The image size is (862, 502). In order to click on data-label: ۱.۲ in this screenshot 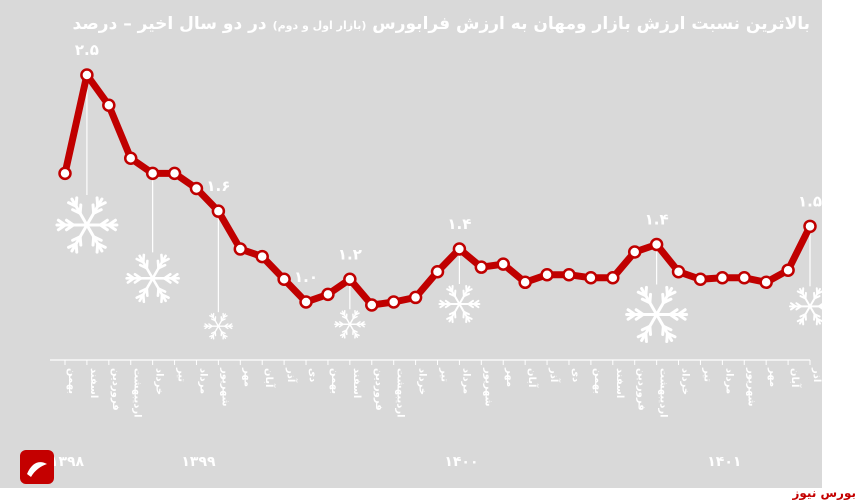, I will do `click(350, 254)`.